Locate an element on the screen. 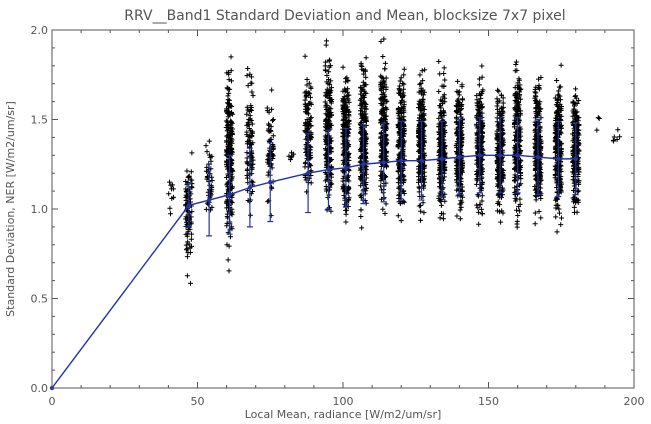 Image resolution: width=651 pixels, height=424 pixels. y-axis-label: Standard Deviation, NER [W/m2/um/sr] is located at coordinates (10, 209).